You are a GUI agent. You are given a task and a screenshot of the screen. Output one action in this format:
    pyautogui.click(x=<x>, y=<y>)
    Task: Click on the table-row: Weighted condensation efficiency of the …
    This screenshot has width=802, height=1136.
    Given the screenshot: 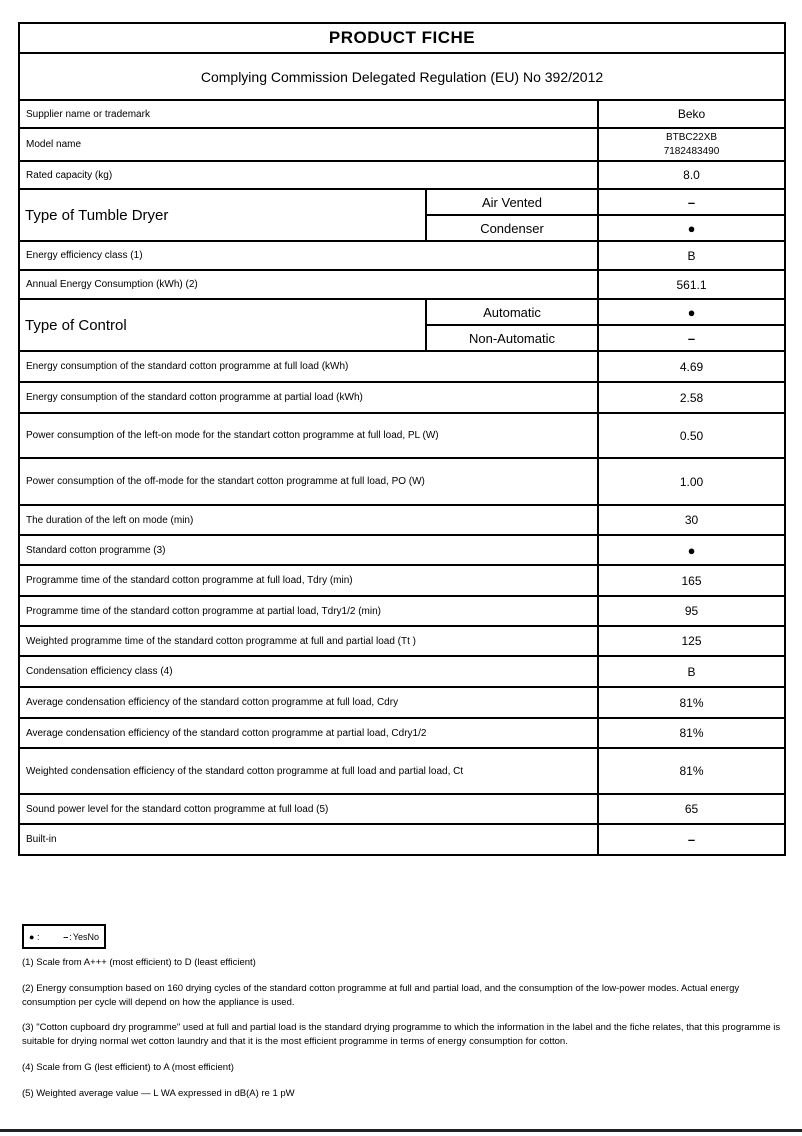 What is the action you would take?
    pyautogui.click(x=402, y=771)
    